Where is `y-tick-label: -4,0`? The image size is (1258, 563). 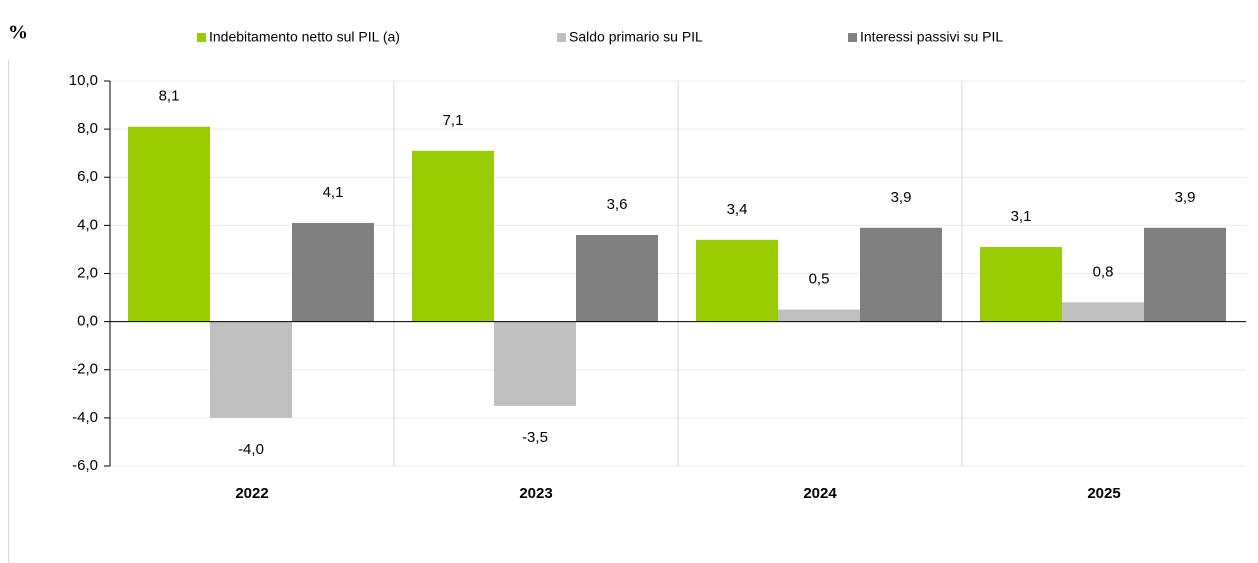 y-tick-label: -4,0 is located at coordinates (85, 417).